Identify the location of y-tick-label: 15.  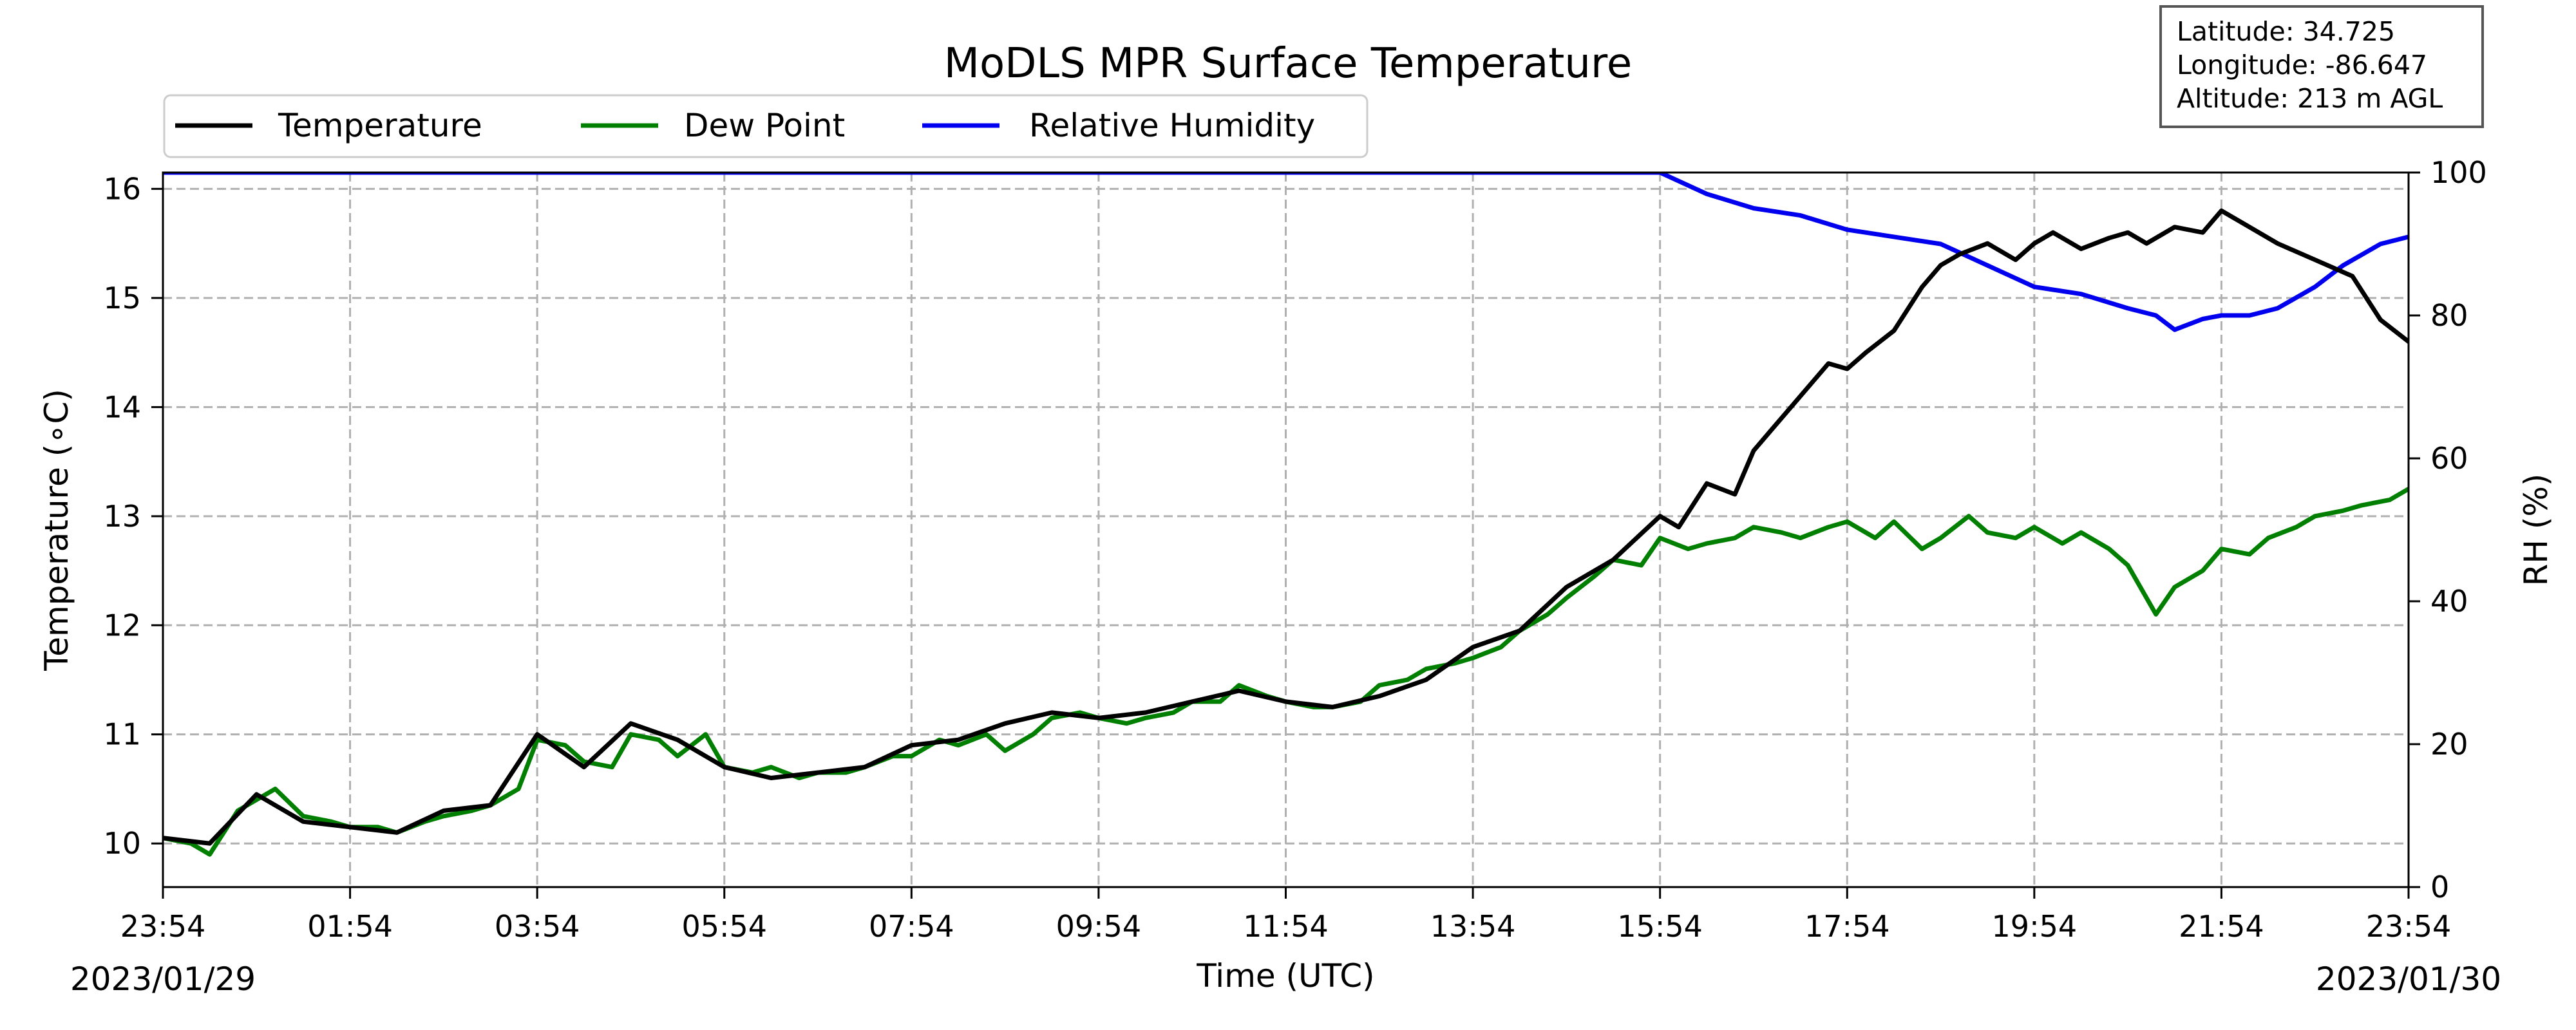
(122, 298).